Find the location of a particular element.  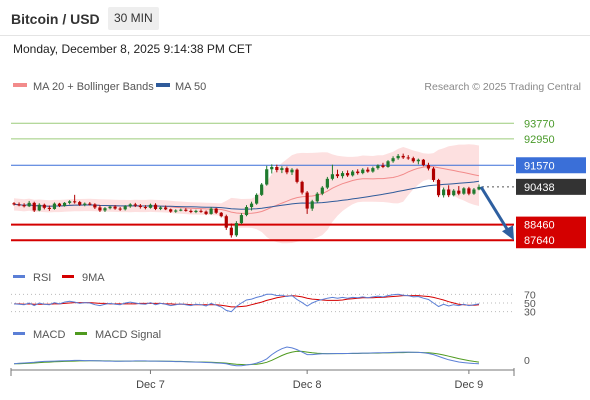

research-credit: Research © 2025 Trading Central is located at coordinates (502, 87).